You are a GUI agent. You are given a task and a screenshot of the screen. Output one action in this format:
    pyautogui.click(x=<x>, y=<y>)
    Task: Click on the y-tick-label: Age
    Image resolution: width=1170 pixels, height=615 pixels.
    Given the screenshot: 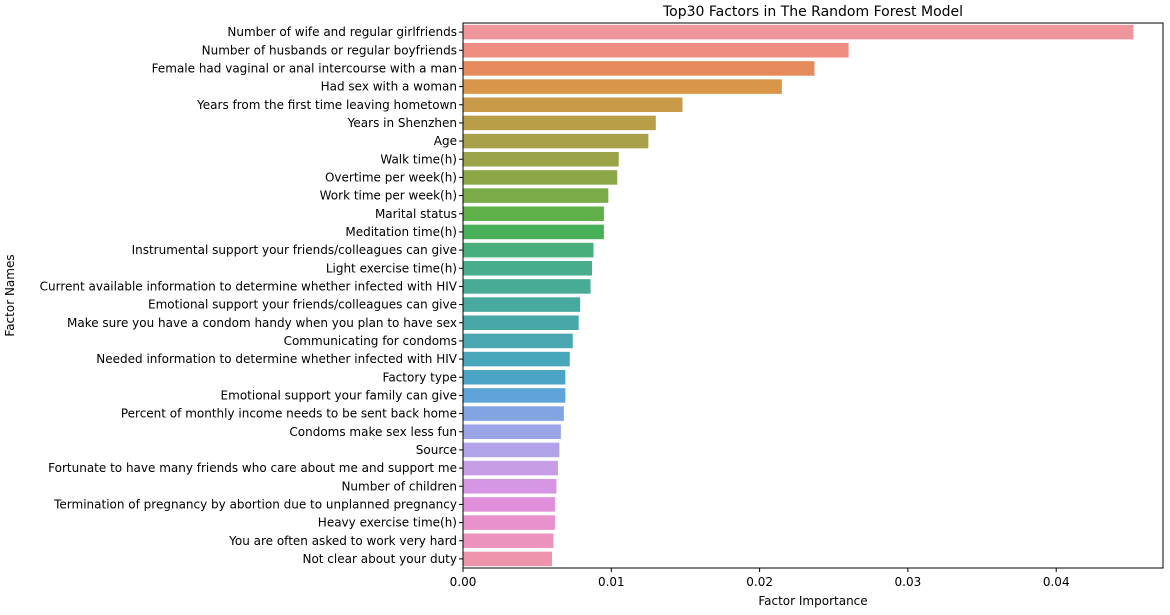 What is the action you would take?
    pyautogui.click(x=445, y=141)
    